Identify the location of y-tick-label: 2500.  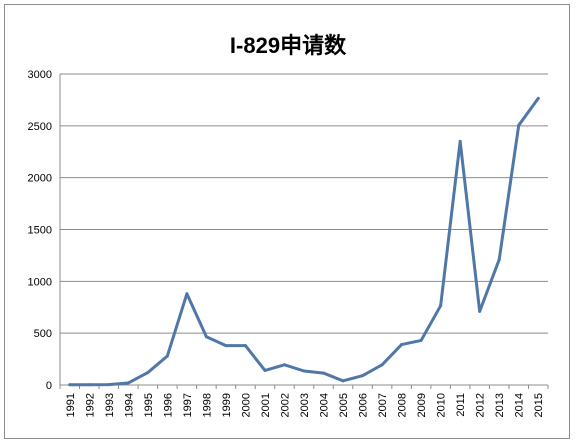
(40, 127).